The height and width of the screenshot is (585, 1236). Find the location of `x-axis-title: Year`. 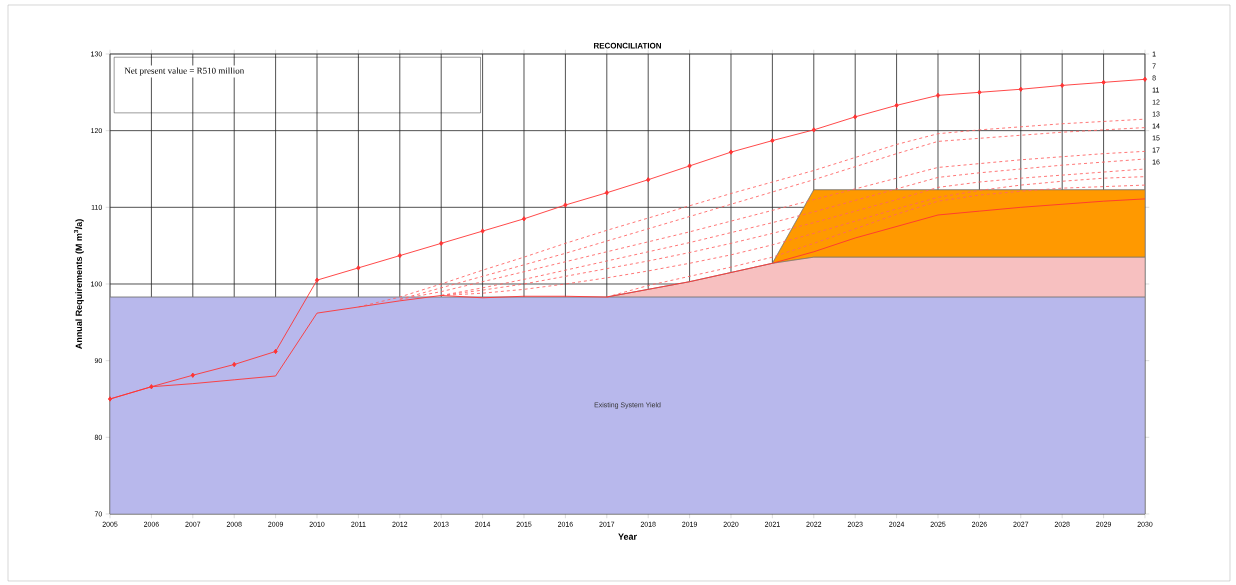

x-axis-title: Year is located at coordinates (627, 536).